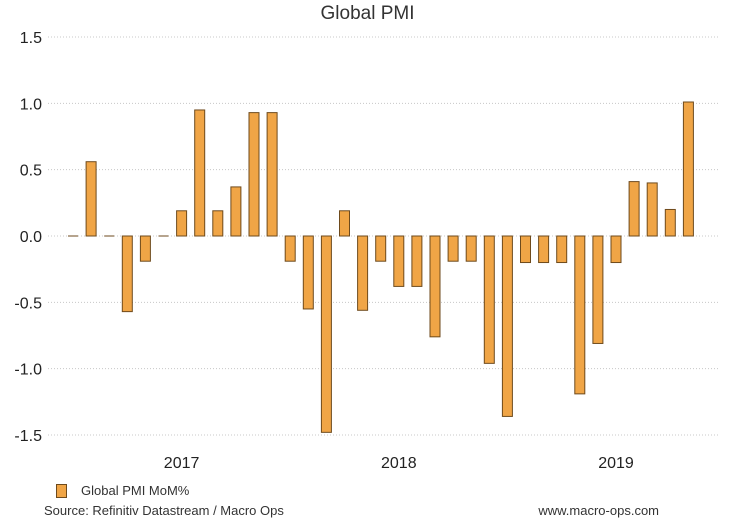 Image resolution: width=735 pixels, height=519 pixels. I want to click on x-tick-label: 2018, so click(399, 463).